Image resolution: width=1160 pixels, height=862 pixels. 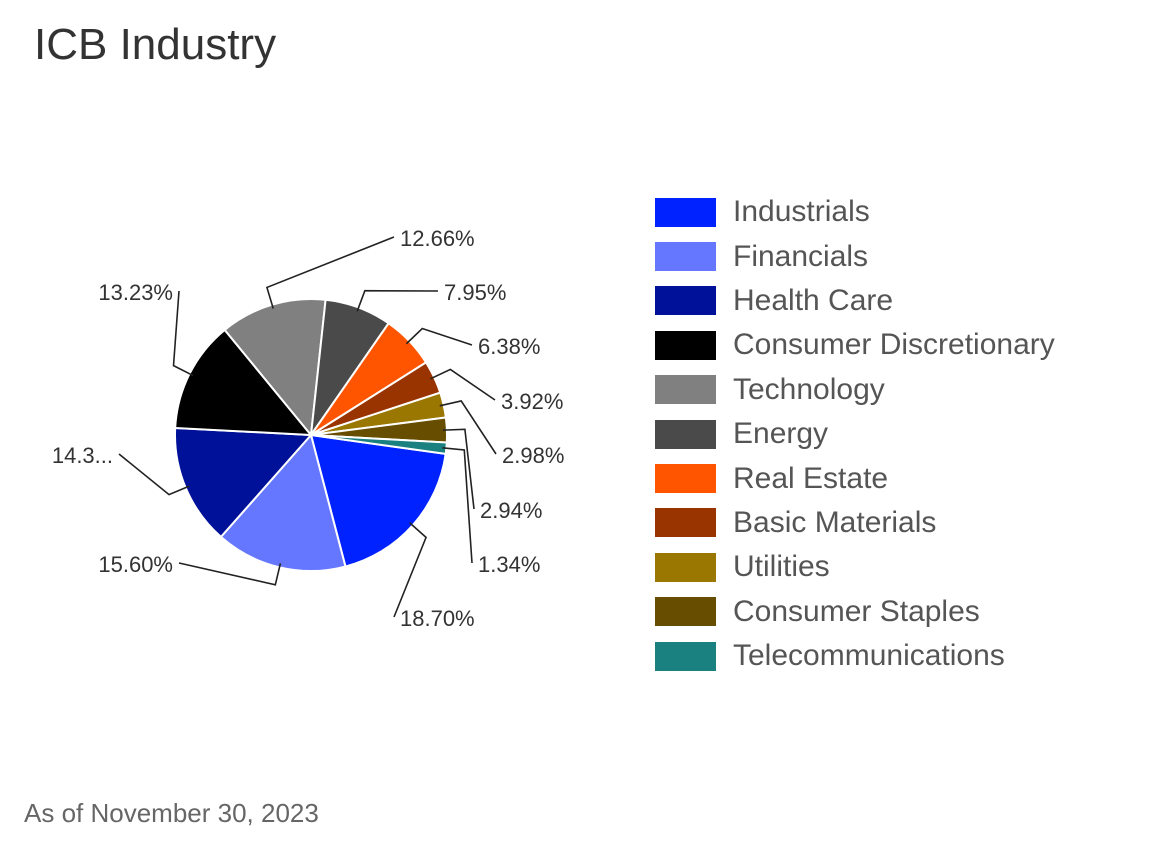 I want to click on legend-item-consumer-staples: Consumer Staples, so click(x=855, y=612).